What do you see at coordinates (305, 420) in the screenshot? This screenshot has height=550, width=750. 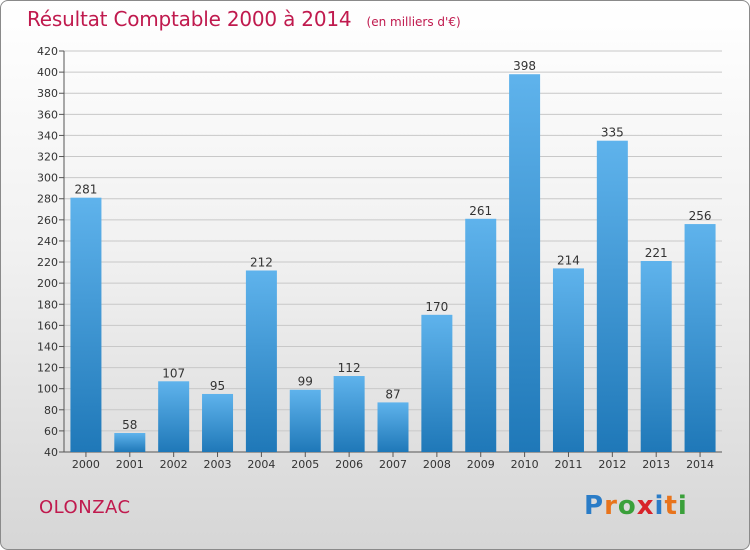 I see `bar-2005` at bounding box center [305, 420].